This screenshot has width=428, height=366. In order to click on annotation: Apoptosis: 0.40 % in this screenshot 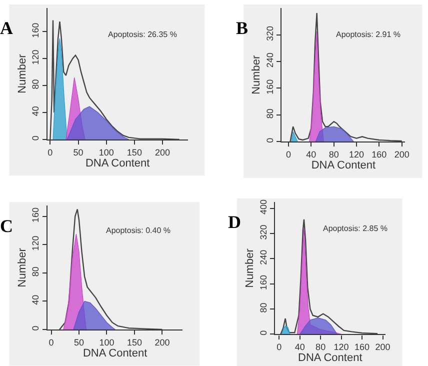, I will do `click(138, 230)`.